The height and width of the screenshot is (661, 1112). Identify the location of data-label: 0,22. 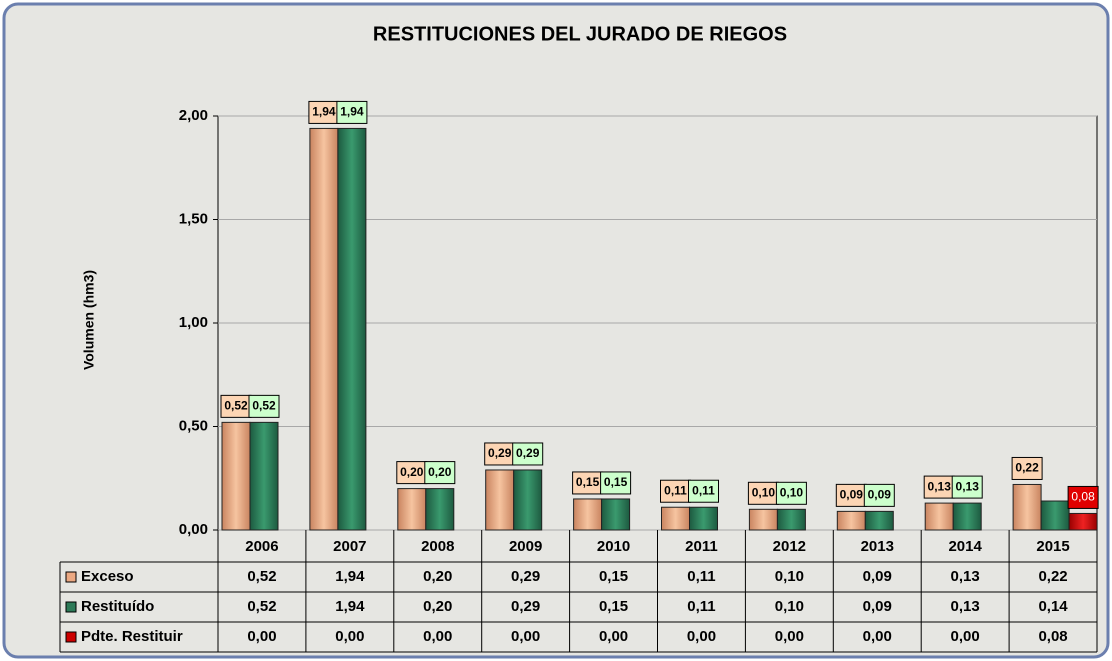
(1027, 468).